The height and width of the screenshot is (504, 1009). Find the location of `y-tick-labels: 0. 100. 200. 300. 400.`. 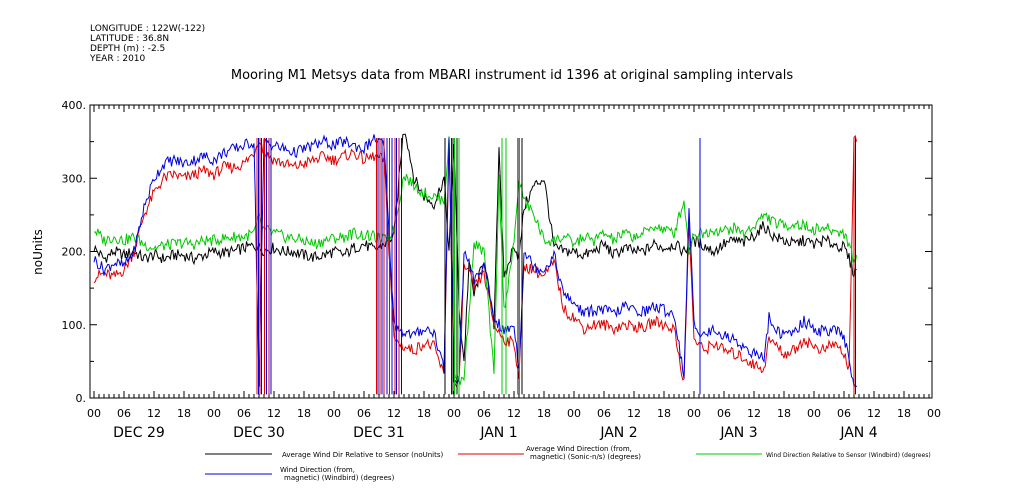

y-tick-labels: 0. 100. 200. 300. 400. is located at coordinates (74, 252).